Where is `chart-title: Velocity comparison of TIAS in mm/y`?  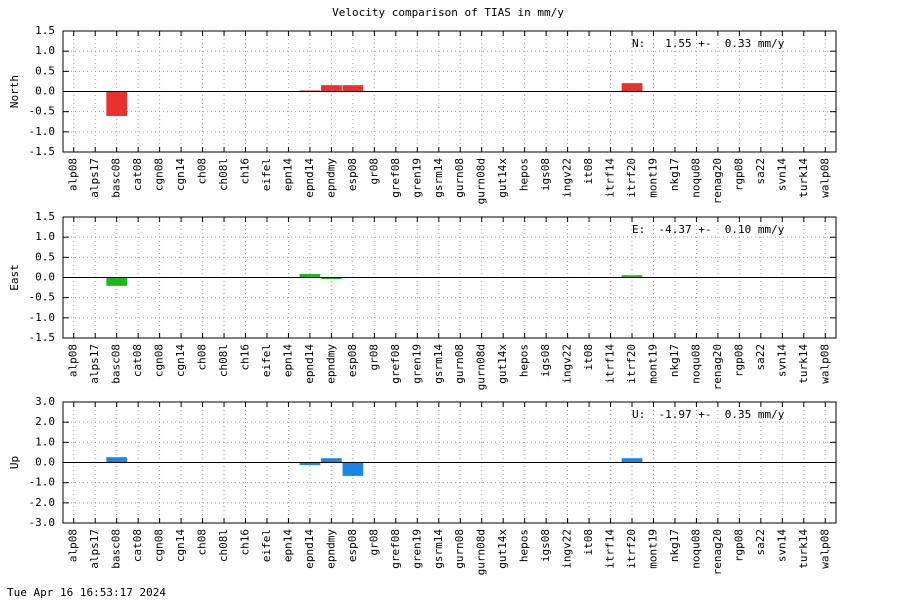 chart-title: Velocity comparison of TIAS in mm/y is located at coordinates (448, 12).